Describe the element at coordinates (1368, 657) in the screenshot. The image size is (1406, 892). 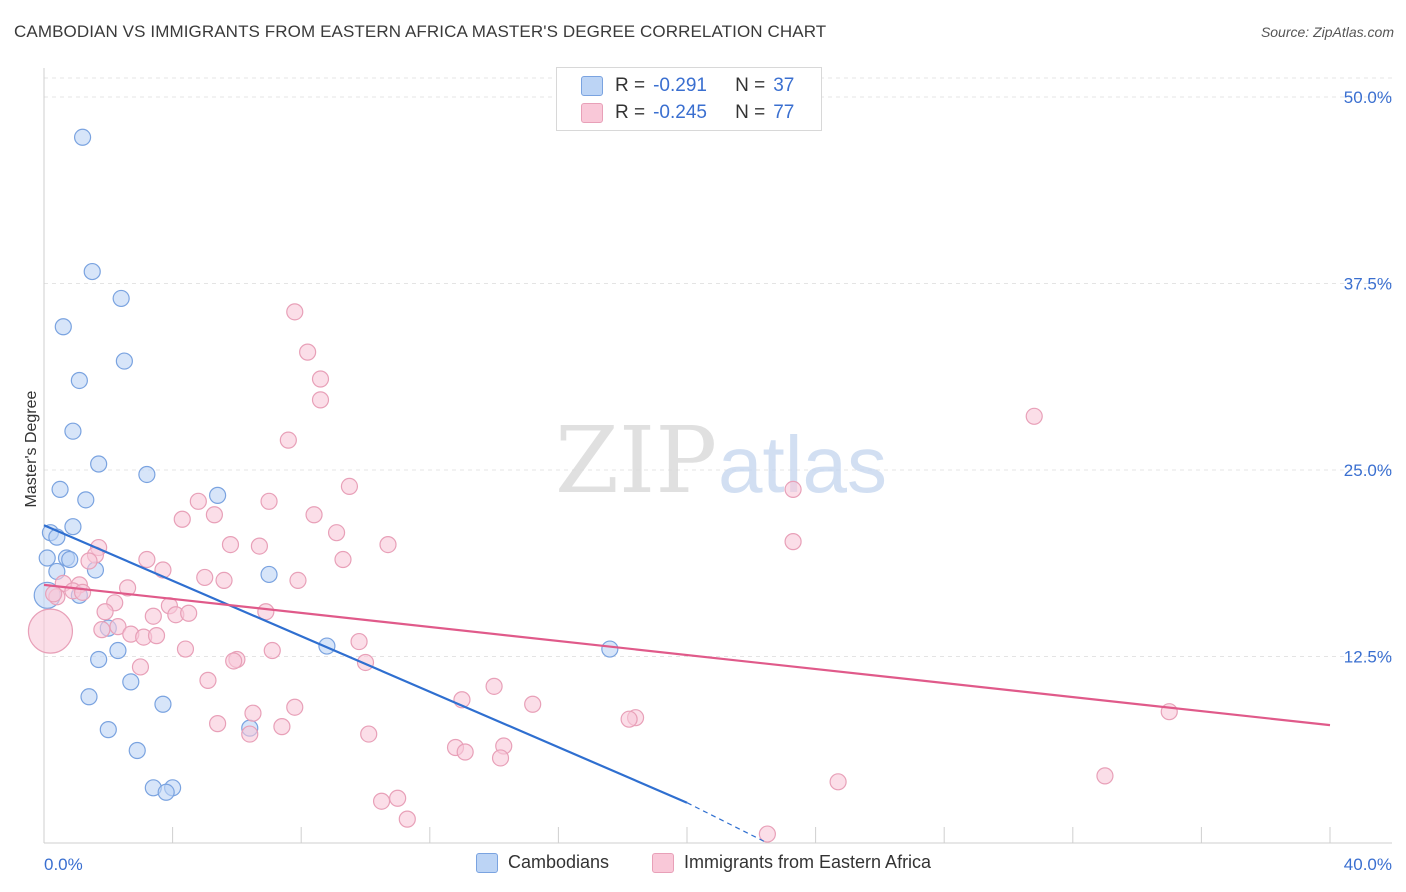
I see `y-tick-label: 12.5%` at that location.